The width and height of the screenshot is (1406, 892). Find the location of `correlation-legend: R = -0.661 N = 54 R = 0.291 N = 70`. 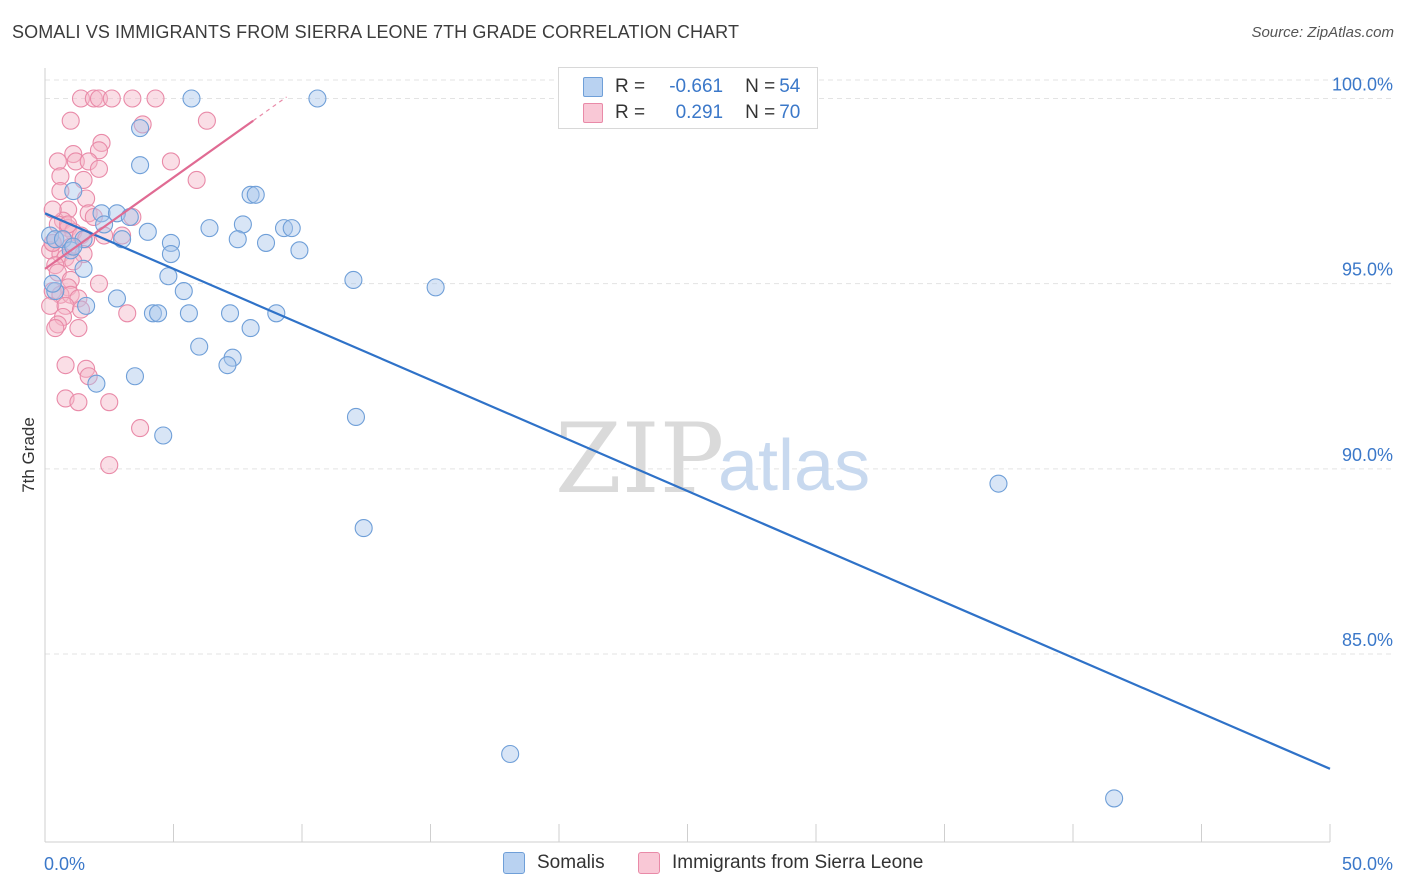

correlation-legend: R = -0.661 N = 54 R = 0.291 N = 70 is located at coordinates (688, 98).